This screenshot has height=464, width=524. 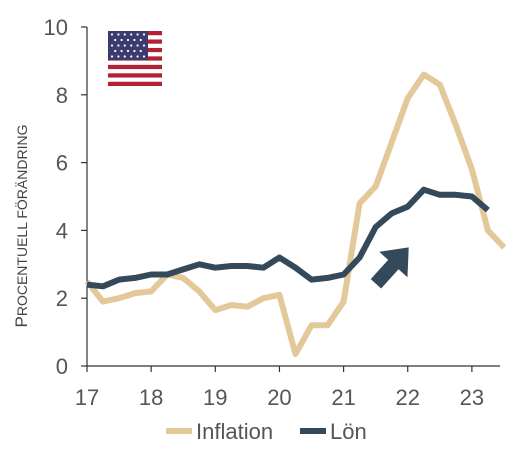 I want to click on us-flag-icon, so click(x=135, y=58).